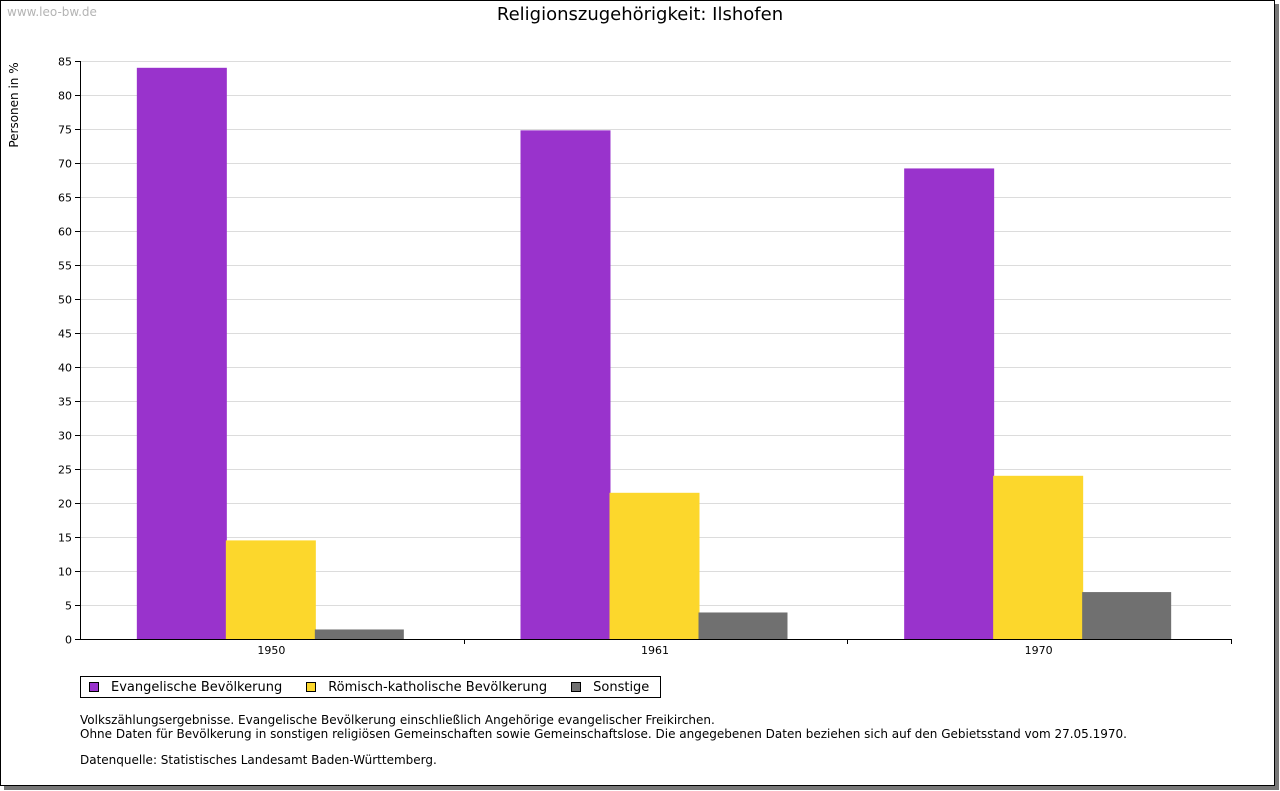 This screenshot has height=791, width=1280. Describe the element at coordinates (65, 572) in the screenshot. I see `y-tick-label: 10` at that location.